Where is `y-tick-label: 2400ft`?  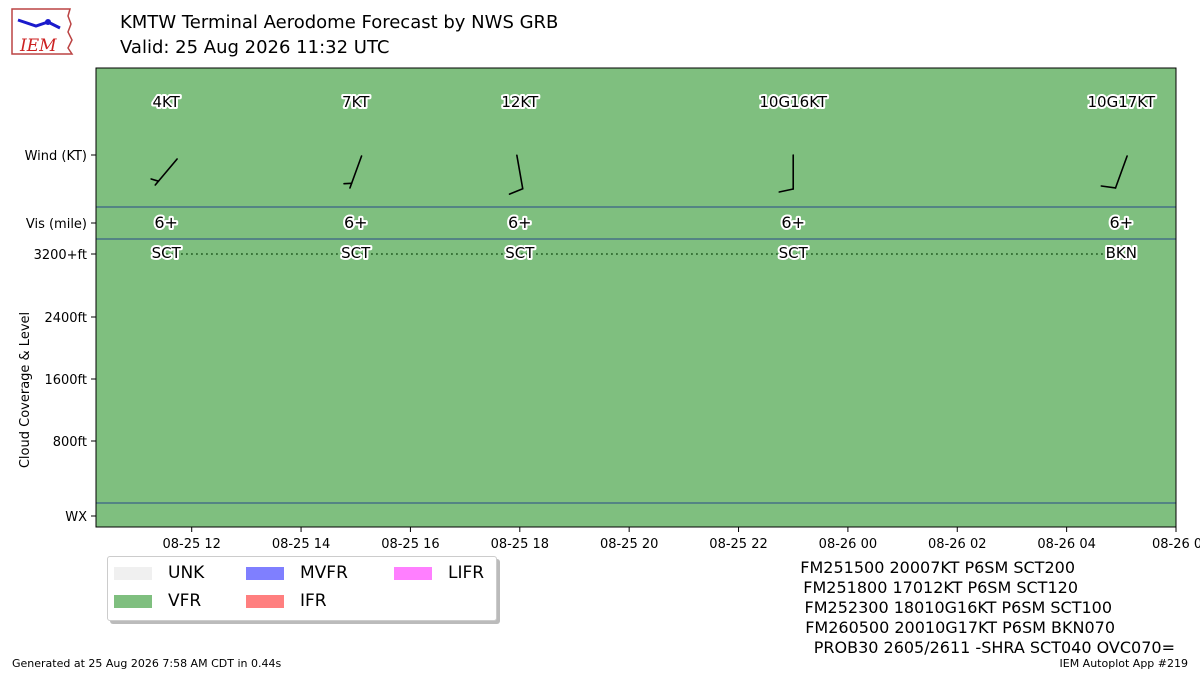 y-tick-label: 2400ft is located at coordinates (65, 318).